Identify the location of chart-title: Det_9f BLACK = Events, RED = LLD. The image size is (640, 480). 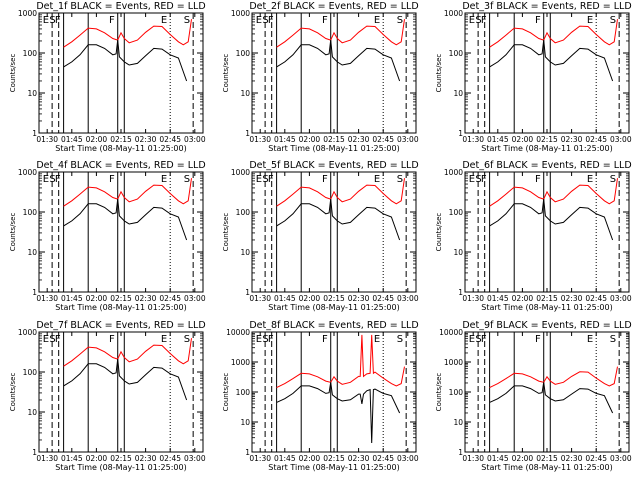
(546, 325).